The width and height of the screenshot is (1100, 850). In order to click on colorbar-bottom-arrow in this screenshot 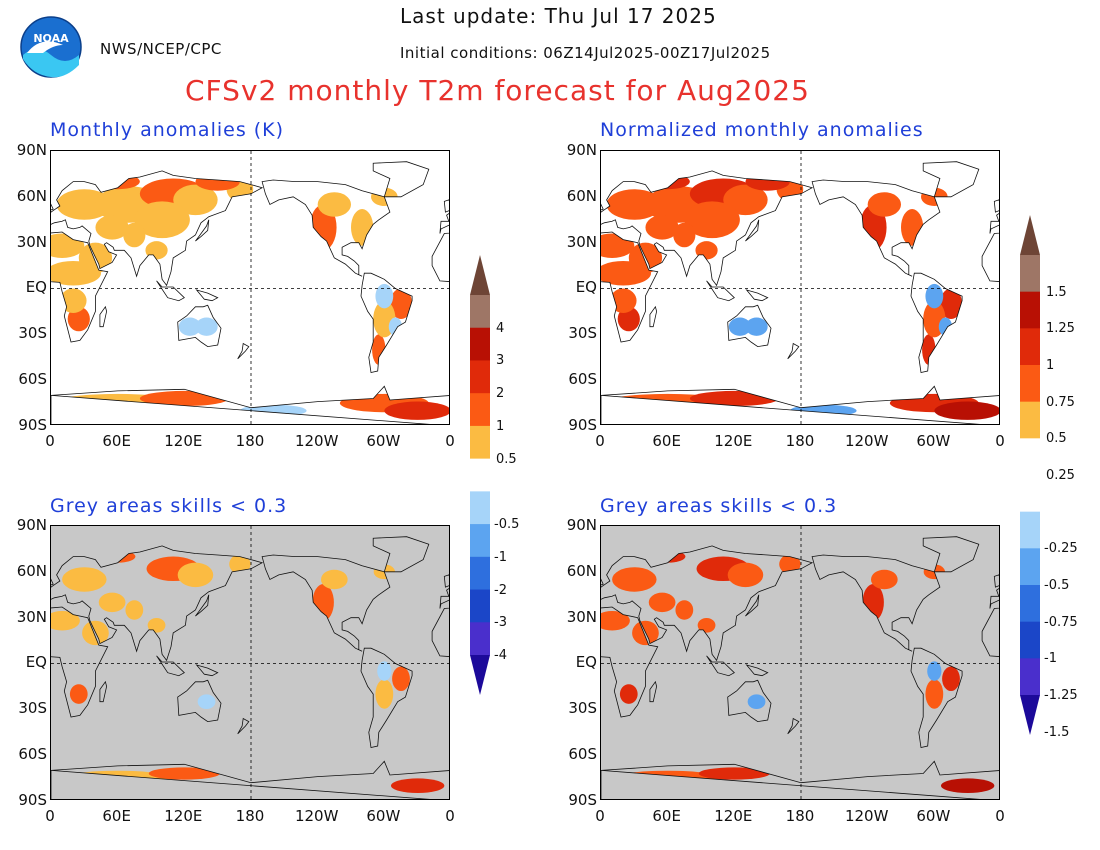, I will do `click(480, 675)`.